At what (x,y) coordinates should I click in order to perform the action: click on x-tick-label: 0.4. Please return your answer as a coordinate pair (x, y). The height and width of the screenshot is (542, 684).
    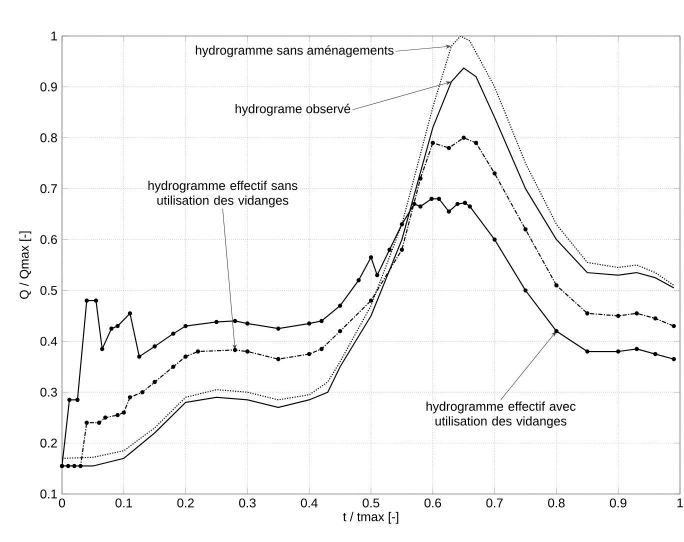
    Looking at the image, I should click on (309, 503).